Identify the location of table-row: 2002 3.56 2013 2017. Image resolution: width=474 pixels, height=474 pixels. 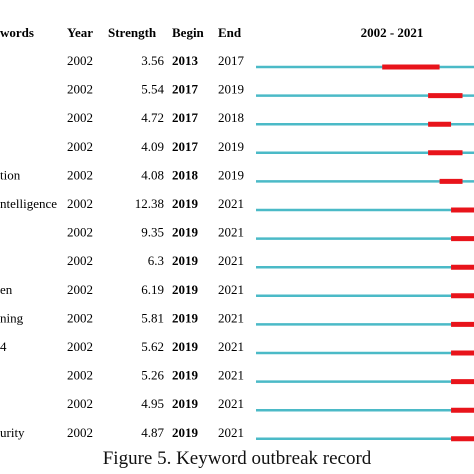
(270, 61).